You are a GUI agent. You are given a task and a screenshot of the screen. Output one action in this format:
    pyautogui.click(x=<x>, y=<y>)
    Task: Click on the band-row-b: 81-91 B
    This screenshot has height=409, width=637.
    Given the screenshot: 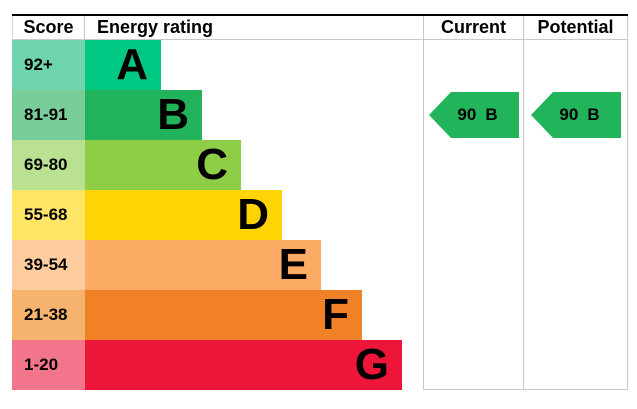 What is the action you would take?
    pyautogui.click(x=320, y=115)
    